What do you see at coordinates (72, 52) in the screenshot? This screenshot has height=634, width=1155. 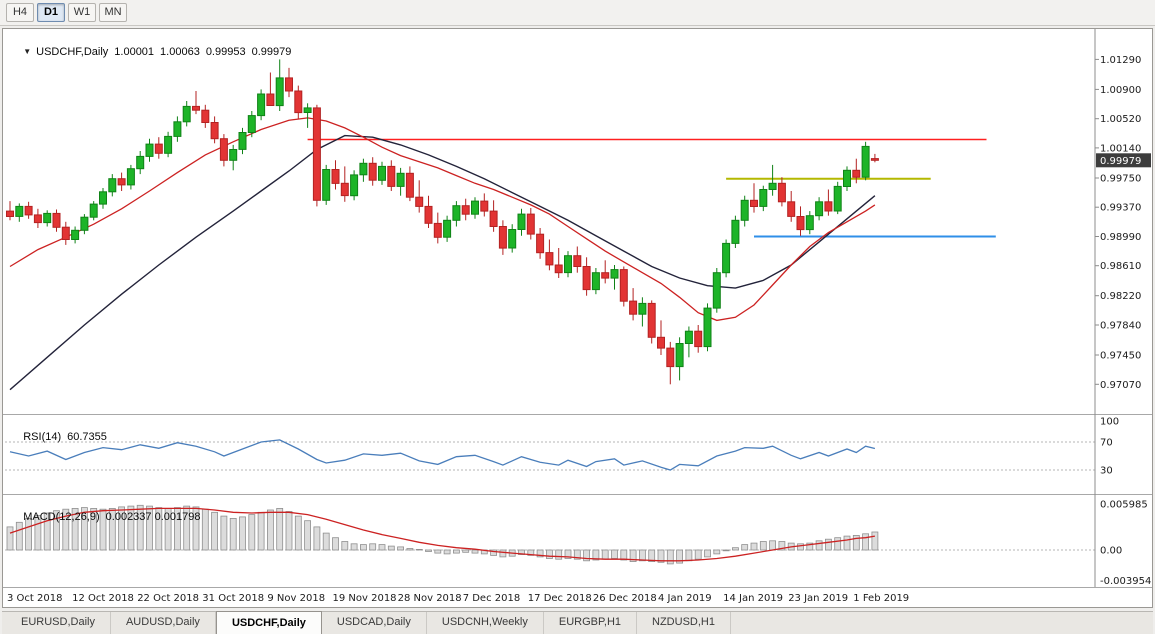 I see `symbol-timeframe-label: USDCHF,Daily` at bounding box center [72, 52].